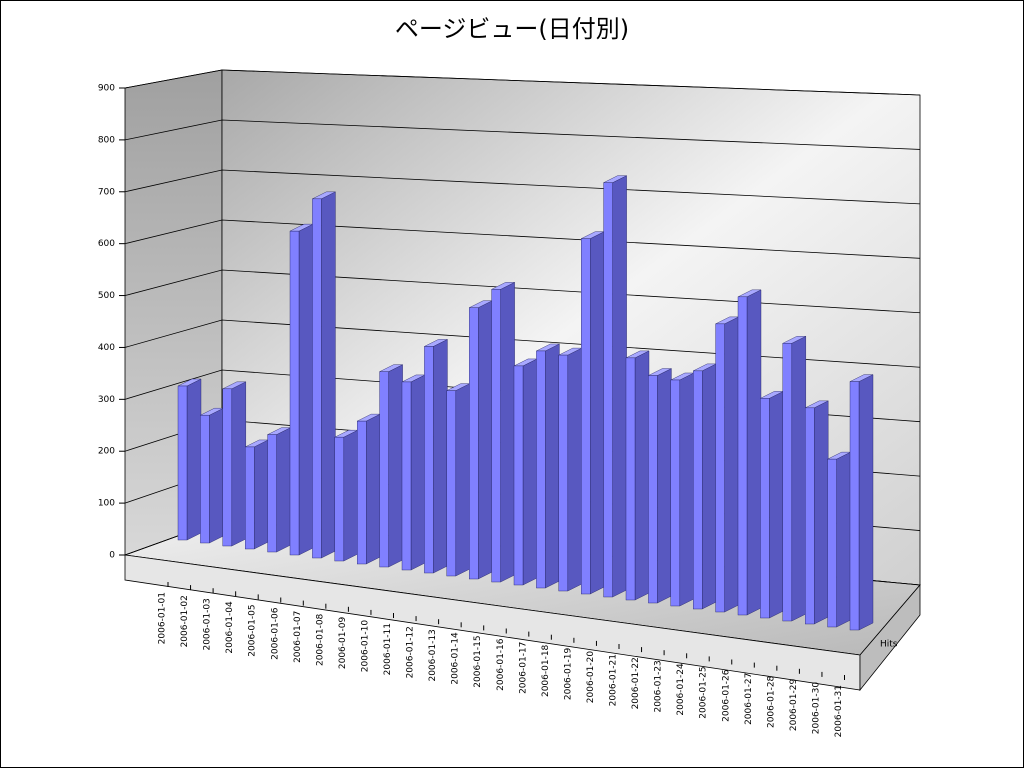 This screenshot has height=768, width=1024. Describe the element at coordinates (816, 708) in the screenshot. I see `x-tick-label: 2006-01-30` at that location.